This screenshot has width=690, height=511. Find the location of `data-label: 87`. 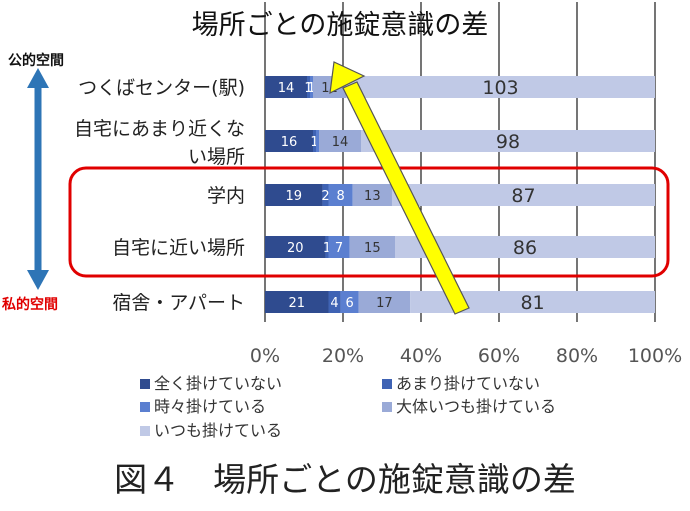

data-label: 87 is located at coordinates (523, 196).